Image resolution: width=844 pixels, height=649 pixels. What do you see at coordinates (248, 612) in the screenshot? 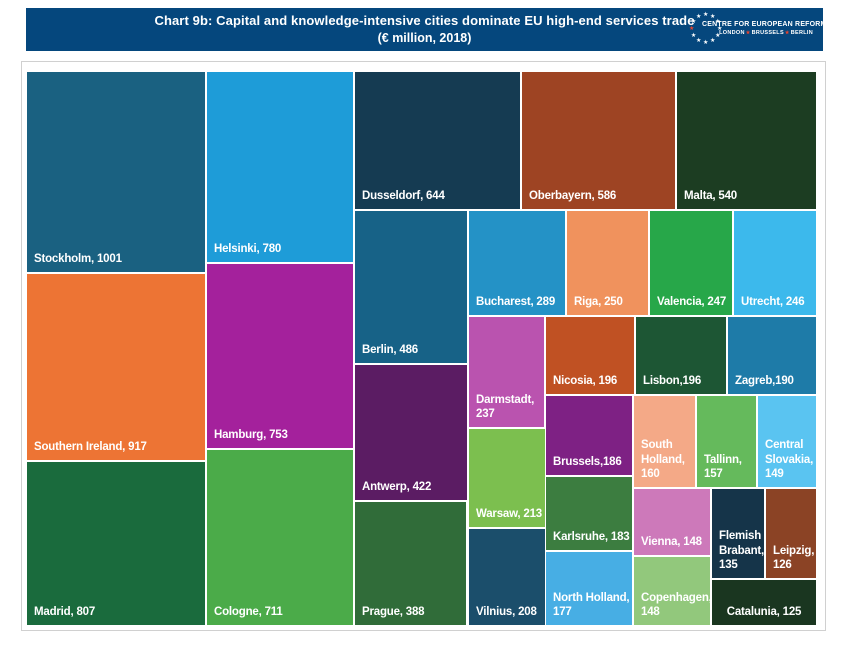
I see `cell-label: Cologne, 711` at bounding box center [248, 612].